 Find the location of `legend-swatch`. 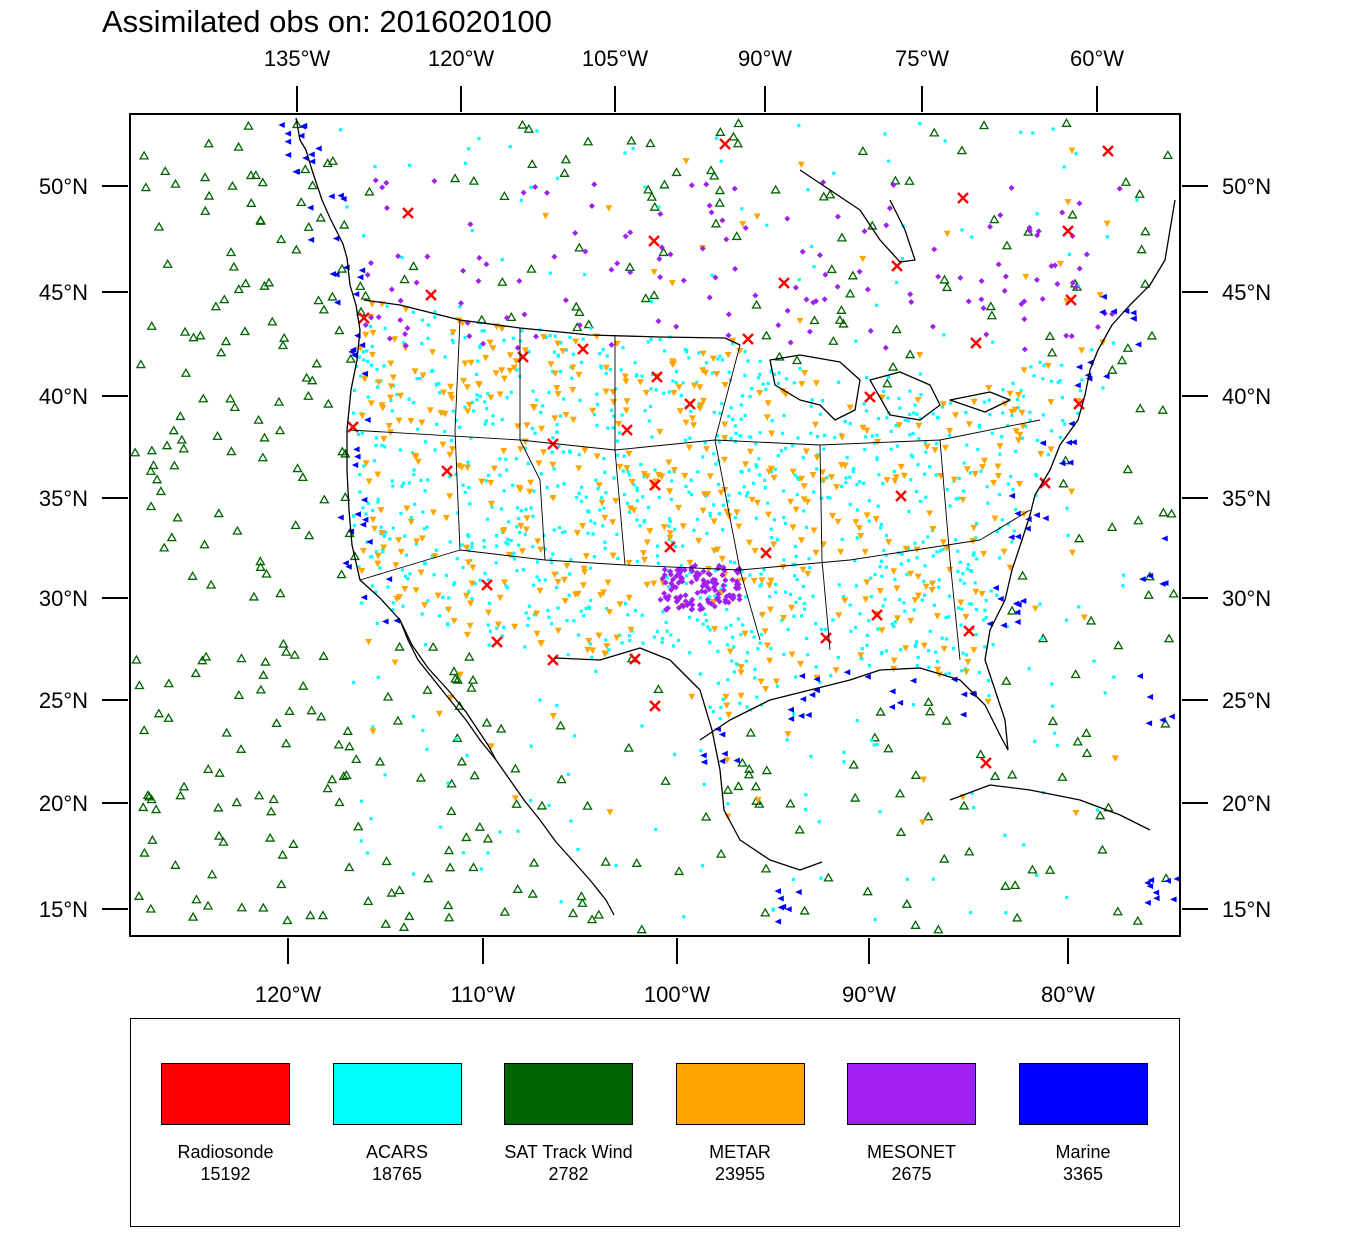

legend-swatch is located at coordinates (397, 1094).